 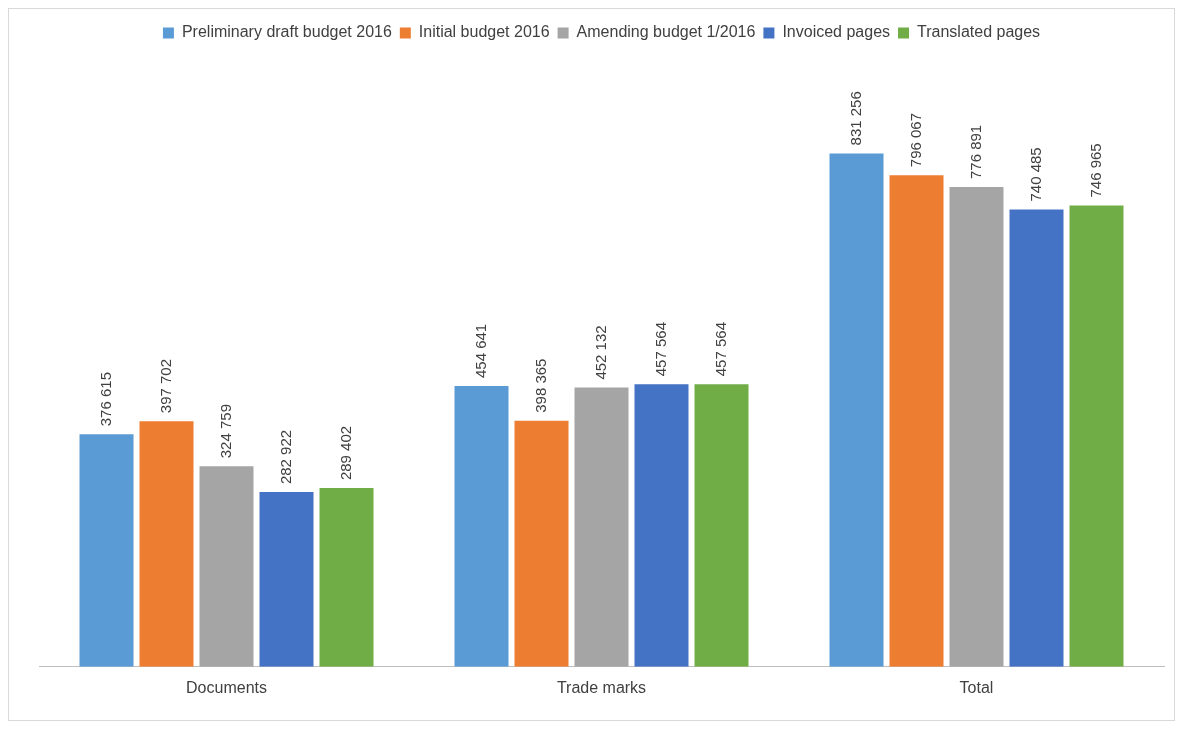 I want to click on data-label: 796 067, so click(x=915, y=140).